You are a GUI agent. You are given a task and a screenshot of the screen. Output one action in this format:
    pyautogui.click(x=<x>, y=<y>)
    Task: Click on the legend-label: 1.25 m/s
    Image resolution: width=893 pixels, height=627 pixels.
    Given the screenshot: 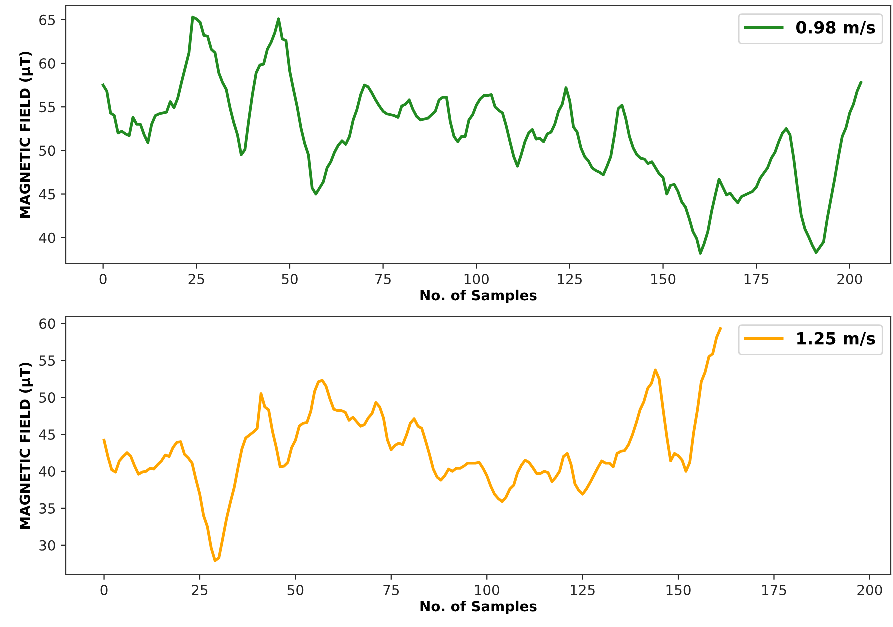 What is the action you would take?
    pyautogui.click(x=837, y=339)
    